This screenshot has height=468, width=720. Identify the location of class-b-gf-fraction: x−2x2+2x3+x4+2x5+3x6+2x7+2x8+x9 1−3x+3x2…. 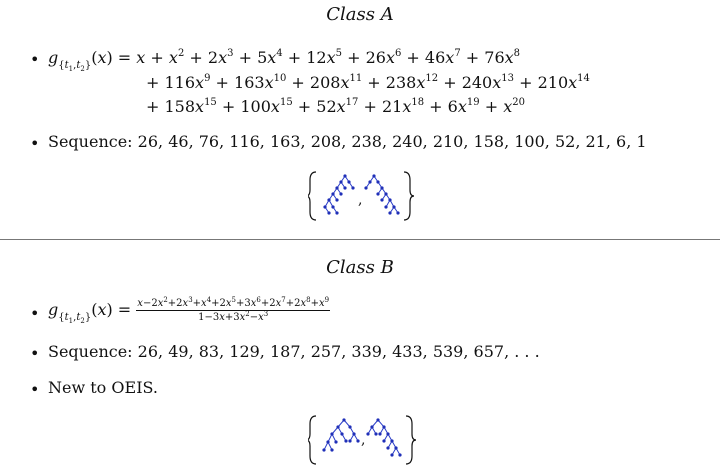
(233, 310).